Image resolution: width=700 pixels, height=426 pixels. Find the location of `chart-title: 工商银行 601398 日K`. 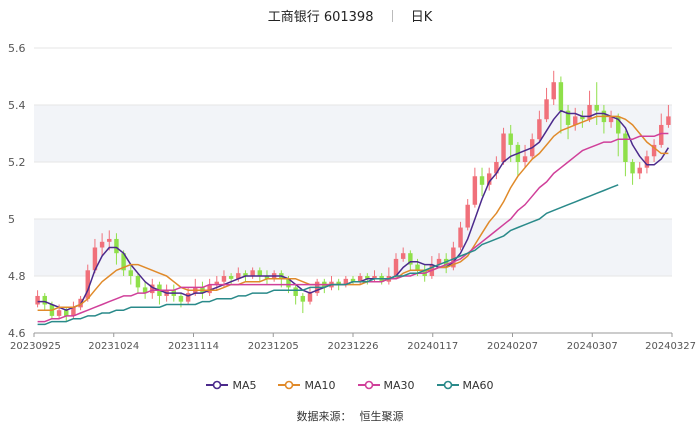

chart-title: 工商银行 601398 日K is located at coordinates (350, 16).